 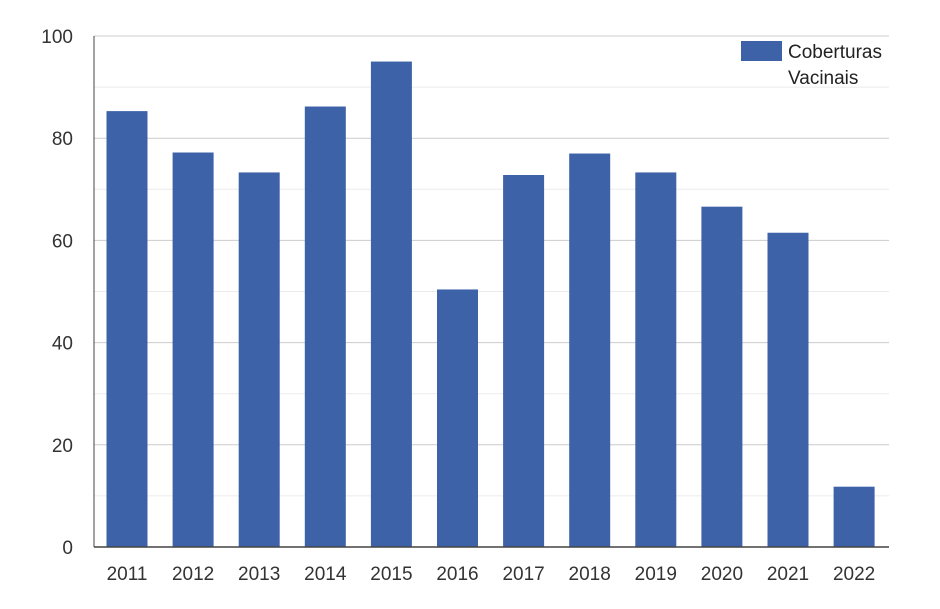 What do you see at coordinates (457, 418) in the screenshot?
I see `bar-2016` at bounding box center [457, 418].